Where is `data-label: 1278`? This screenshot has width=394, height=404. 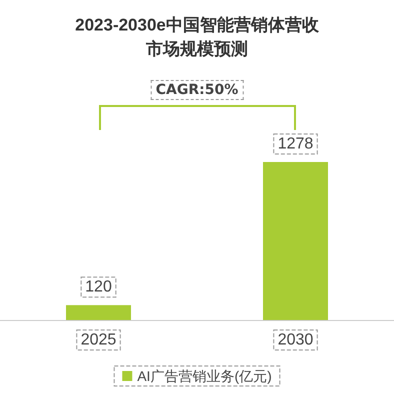
data-label: 1278 is located at coordinates (296, 144).